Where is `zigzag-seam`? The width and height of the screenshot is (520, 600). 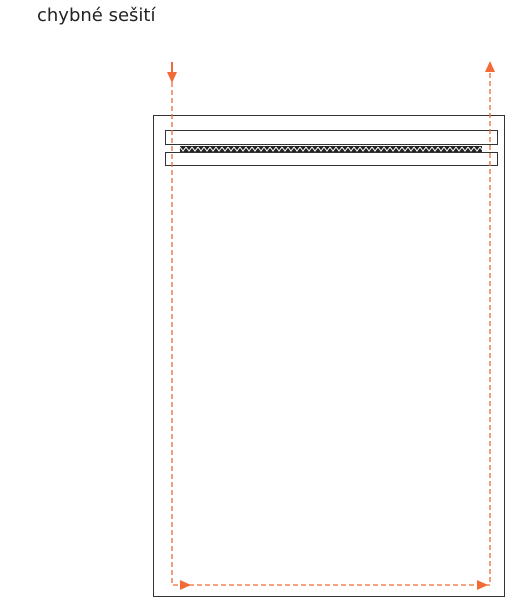 zigzag-seam is located at coordinates (331, 149).